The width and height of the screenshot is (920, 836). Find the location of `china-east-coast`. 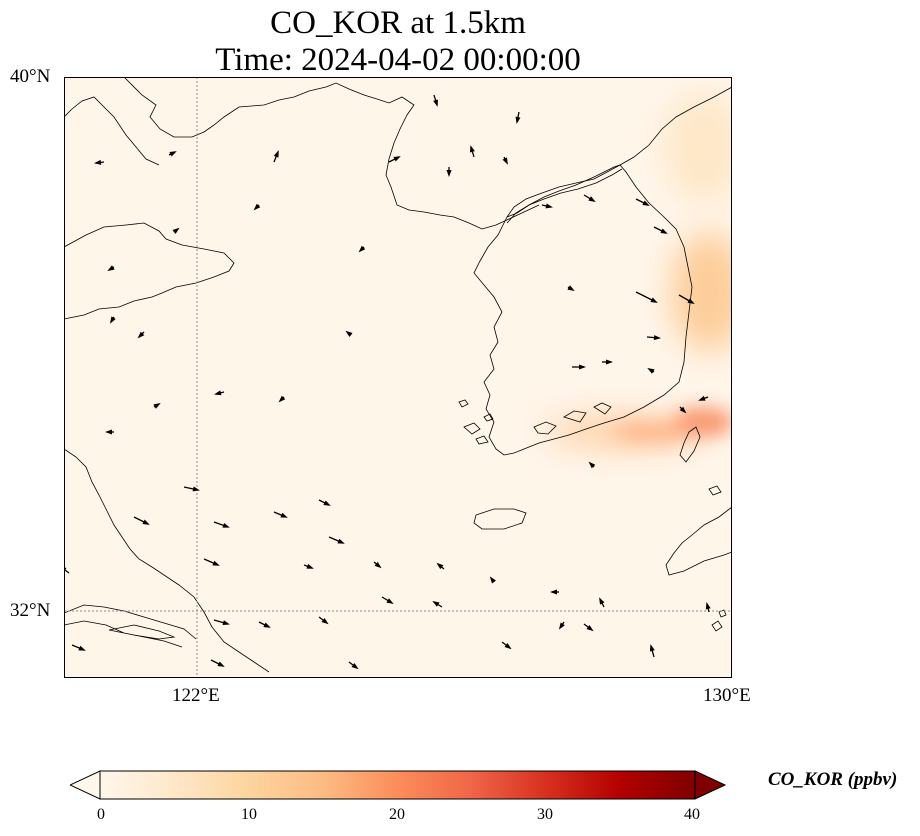

china-east-coast is located at coordinates (167, 560).